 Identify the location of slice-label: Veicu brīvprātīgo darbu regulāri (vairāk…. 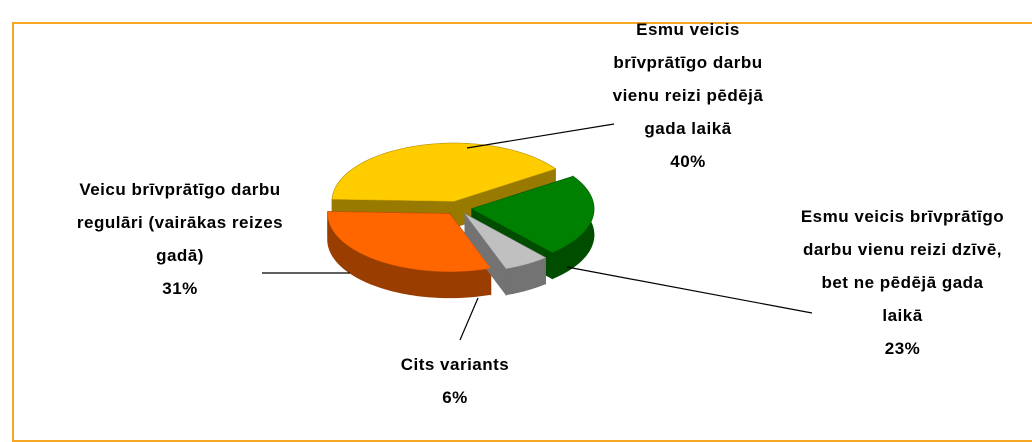
(180, 239).